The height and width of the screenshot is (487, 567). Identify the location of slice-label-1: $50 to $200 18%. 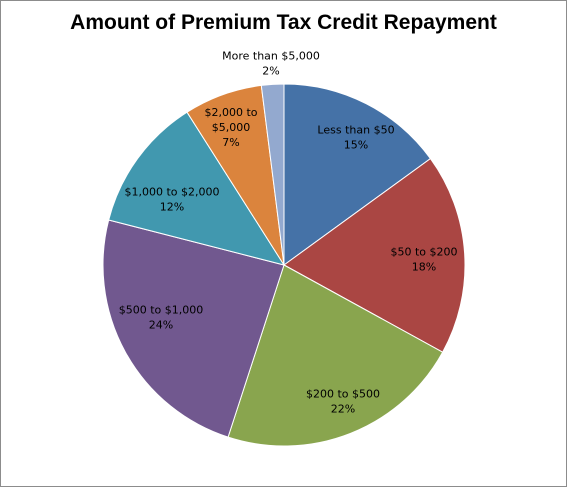
(423, 260).